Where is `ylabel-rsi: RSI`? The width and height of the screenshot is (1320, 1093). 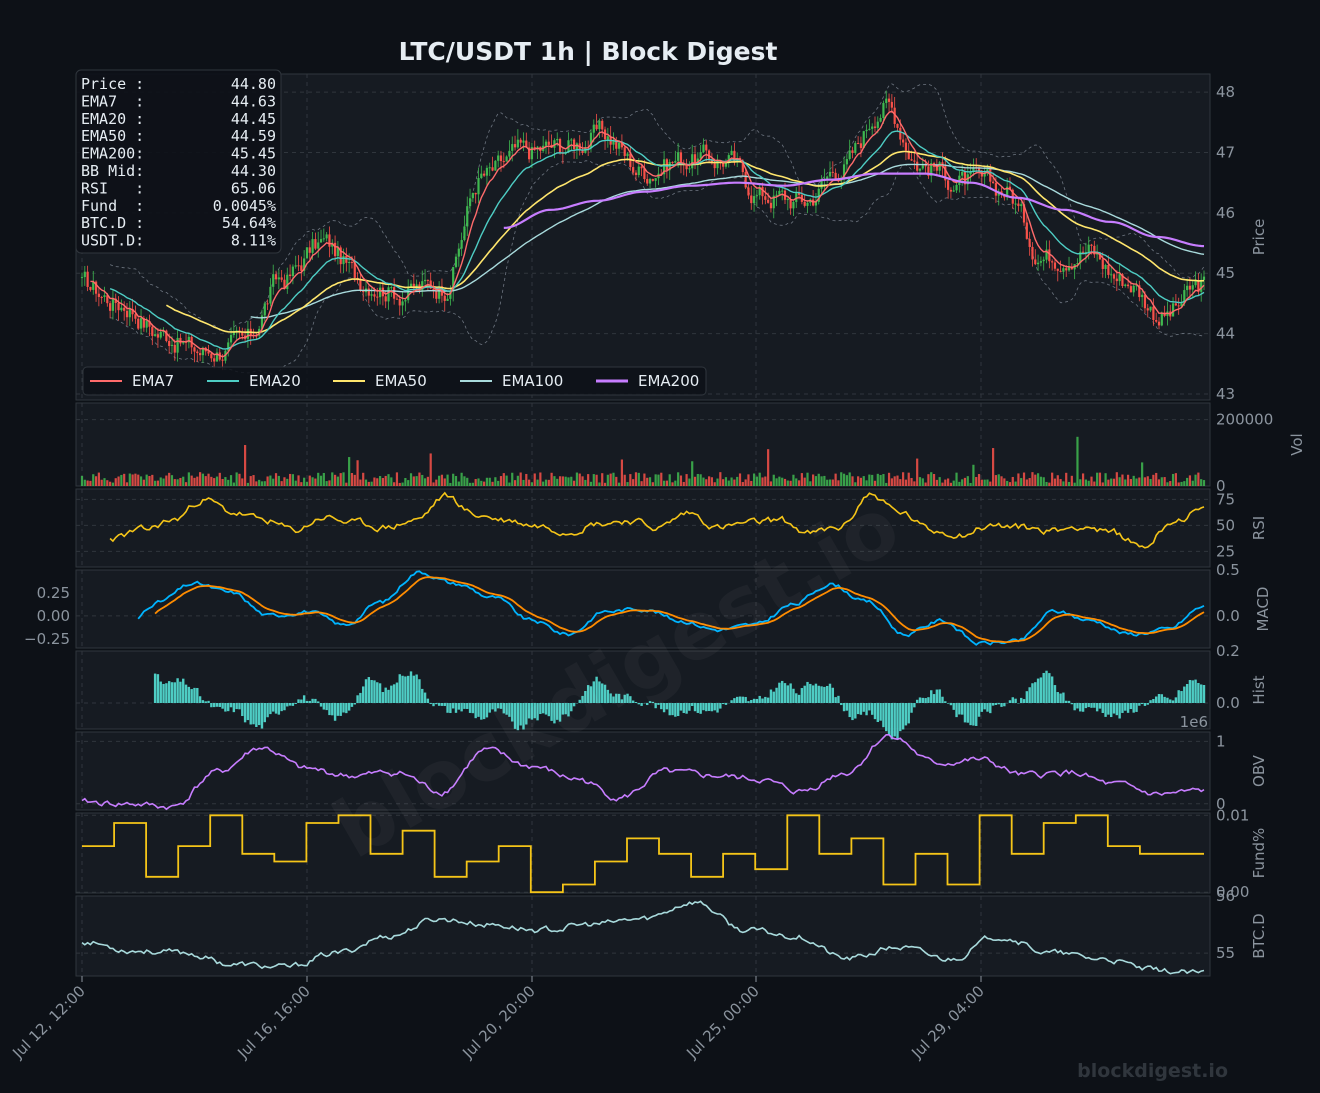
ylabel-rsi: RSI is located at coordinates (1259, 528).